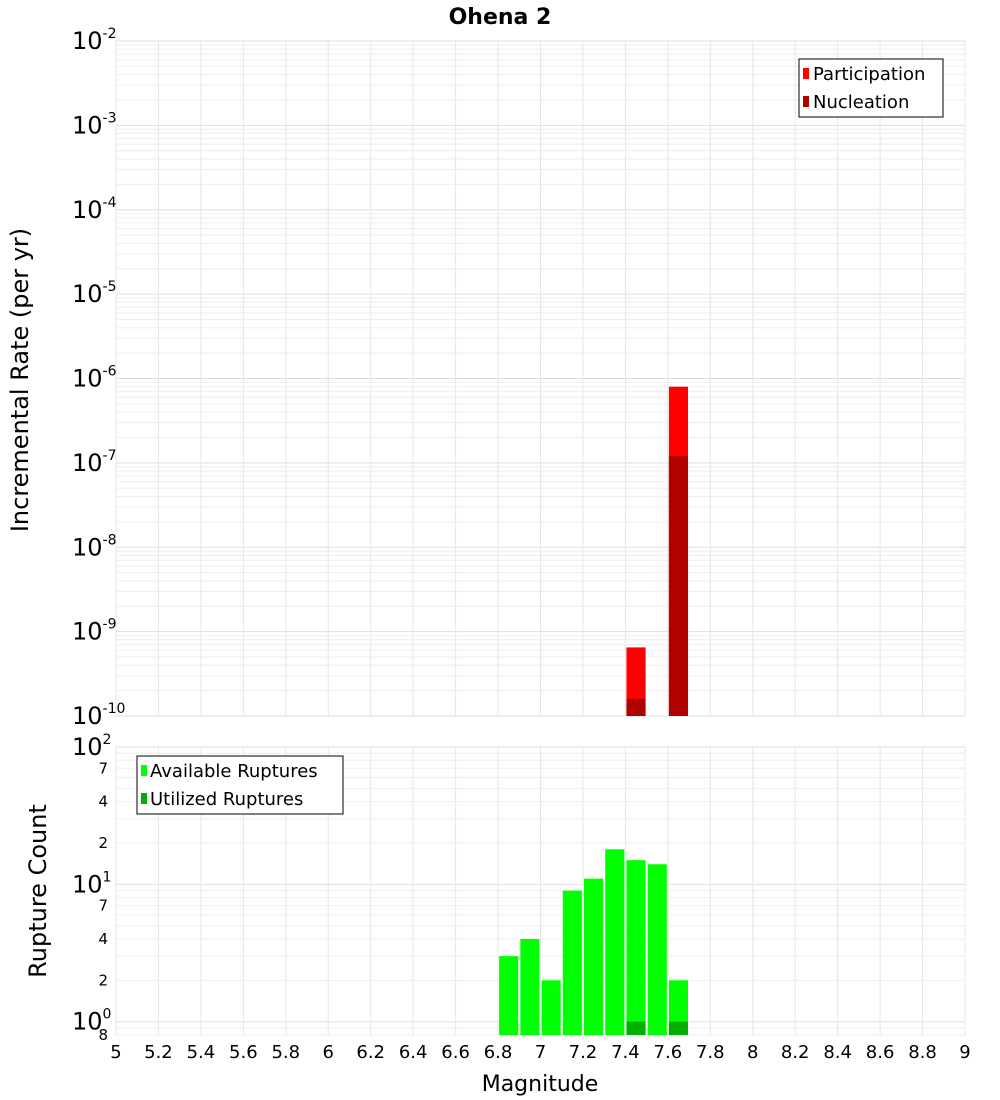 This screenshot has width=1000, height=1100. Describe the element at coordinates (861, 102) in the screenshot. I see `legend-label-nucleation: Nucleation` at that location.